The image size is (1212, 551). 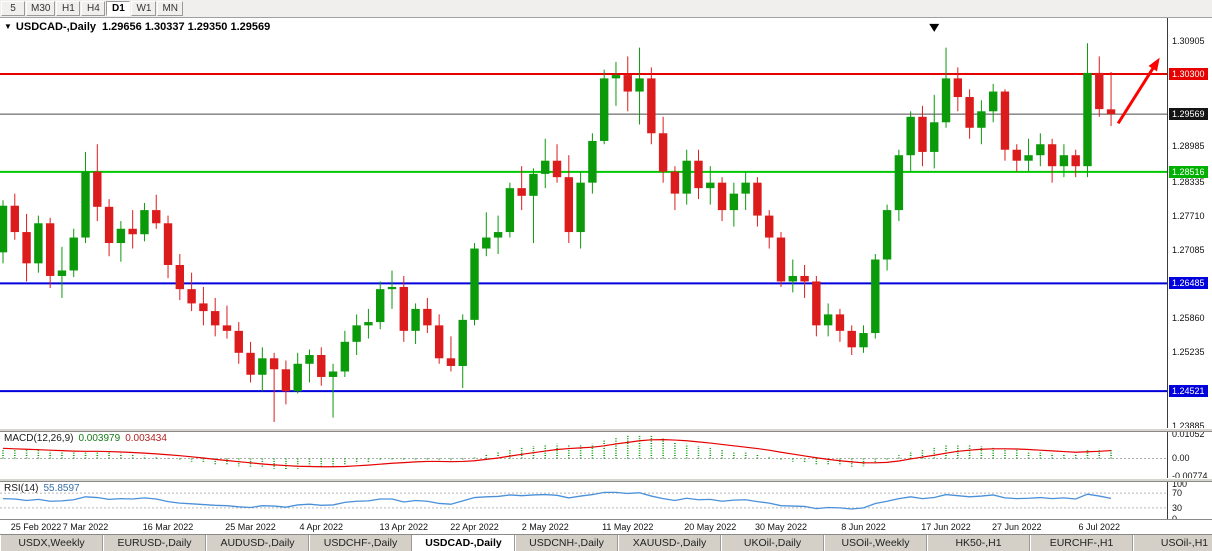 I want to click on date-axis-label: 6 Jul 2022, so click(x=1099, y=527).